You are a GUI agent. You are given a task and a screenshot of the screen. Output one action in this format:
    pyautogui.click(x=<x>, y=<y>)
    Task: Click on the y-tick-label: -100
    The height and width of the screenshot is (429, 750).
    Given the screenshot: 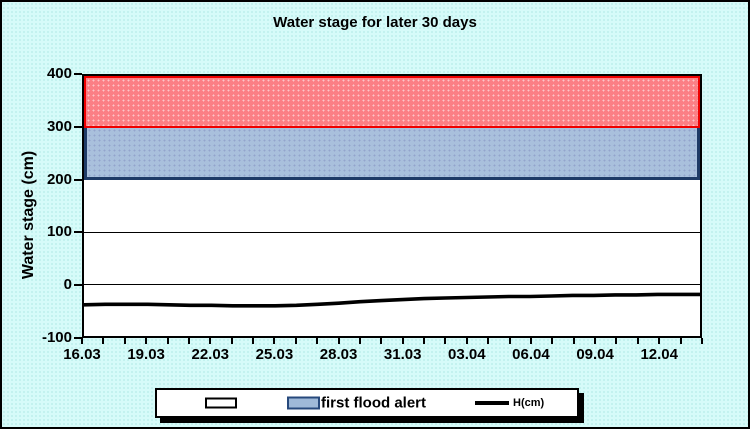 What is the action you would take?
    pyautogui.click(x=56, y=337)
    